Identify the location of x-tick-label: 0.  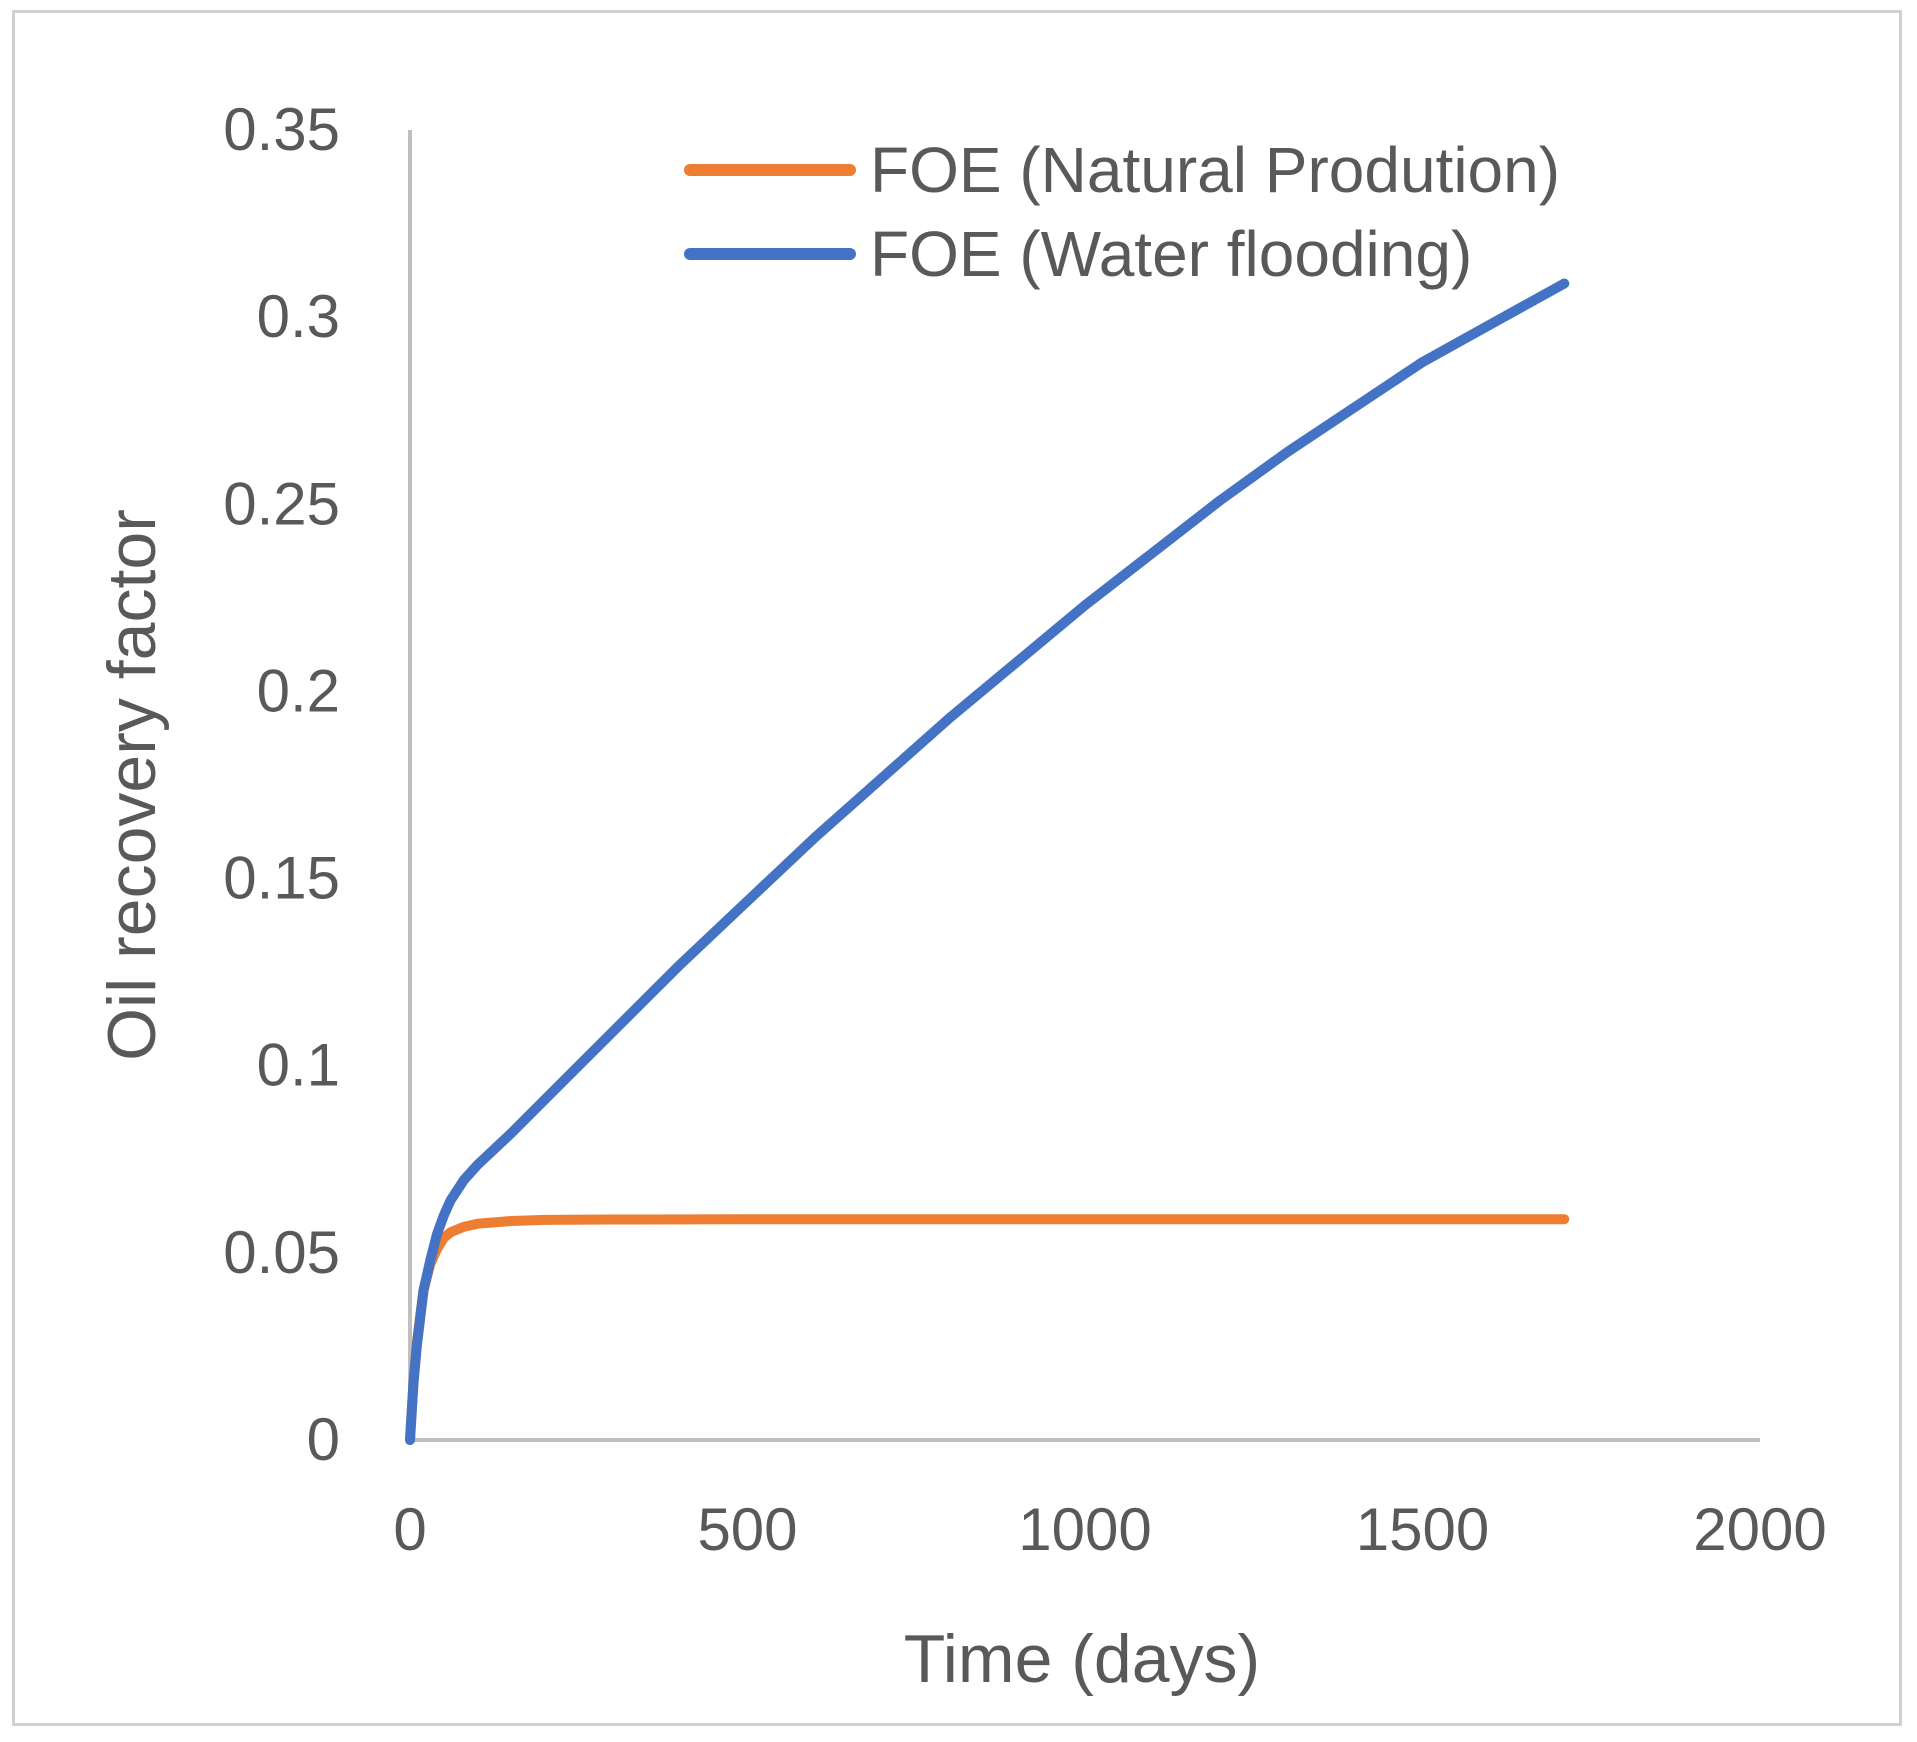
(409, 1529).